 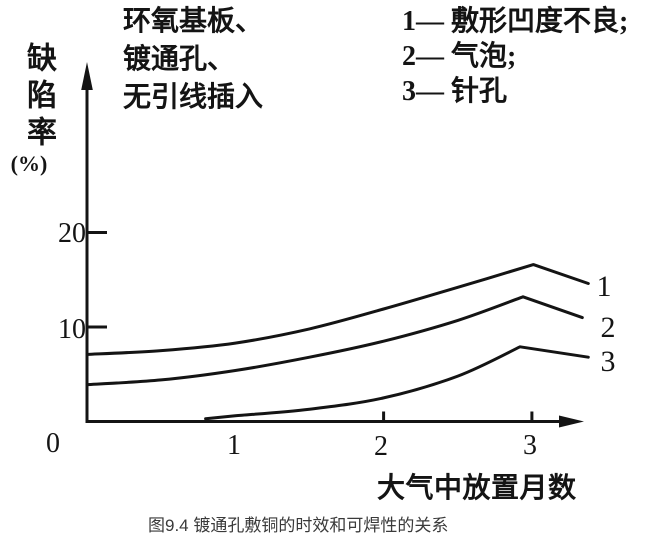 I want to click on legend: 1— 敷形凹度不良; 2— 气泡; 3— 针孔, so click(x=515, y=56).